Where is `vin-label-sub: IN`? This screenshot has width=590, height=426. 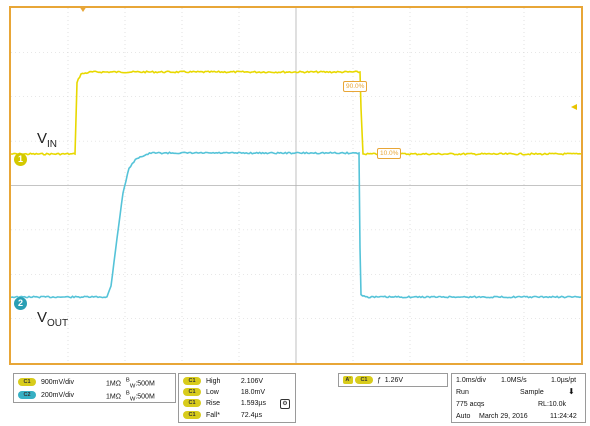 vin-label-sub: IN is located at coordinates (52, 144).